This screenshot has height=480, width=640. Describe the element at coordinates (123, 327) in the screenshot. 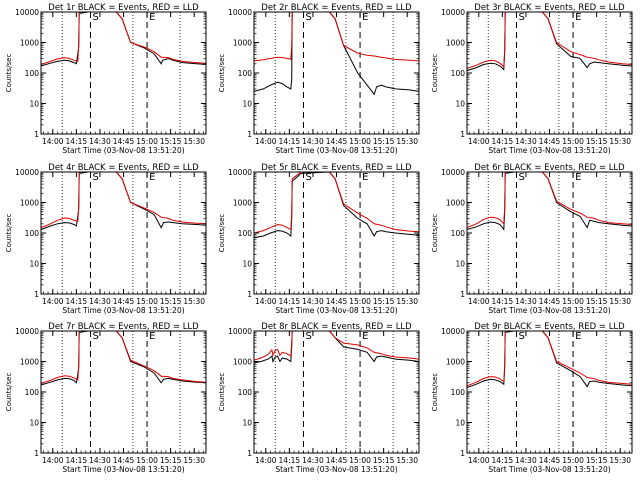

I see `chart-title: Det 7r BLACK = Events, RED = LLD` at that location.